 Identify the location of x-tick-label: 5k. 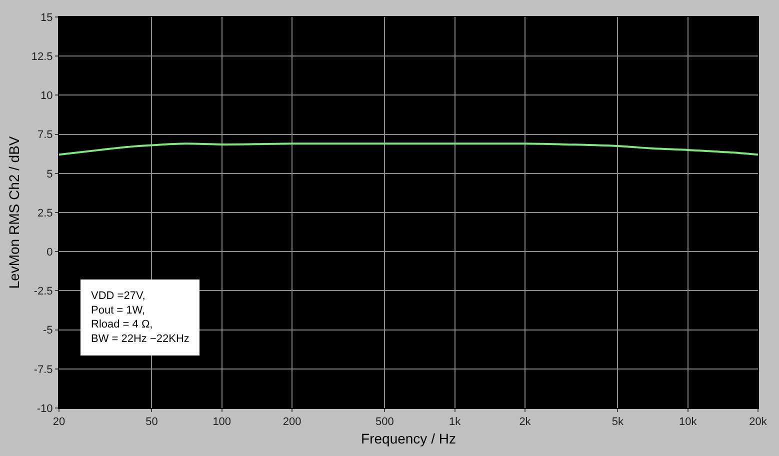
(618, 422).